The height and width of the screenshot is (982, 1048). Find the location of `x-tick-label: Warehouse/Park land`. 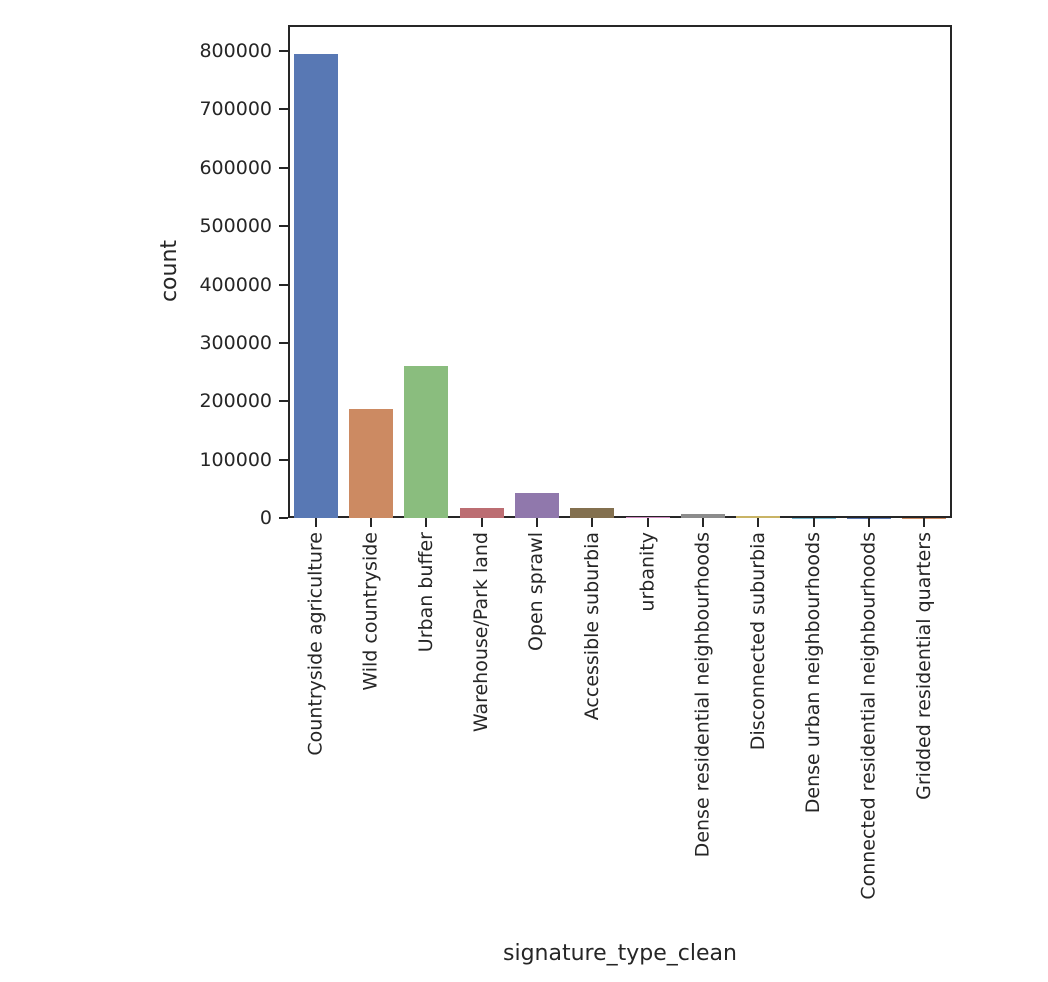

x-tick-label: Warehouse/Park land is located at coordinates (481, 632).